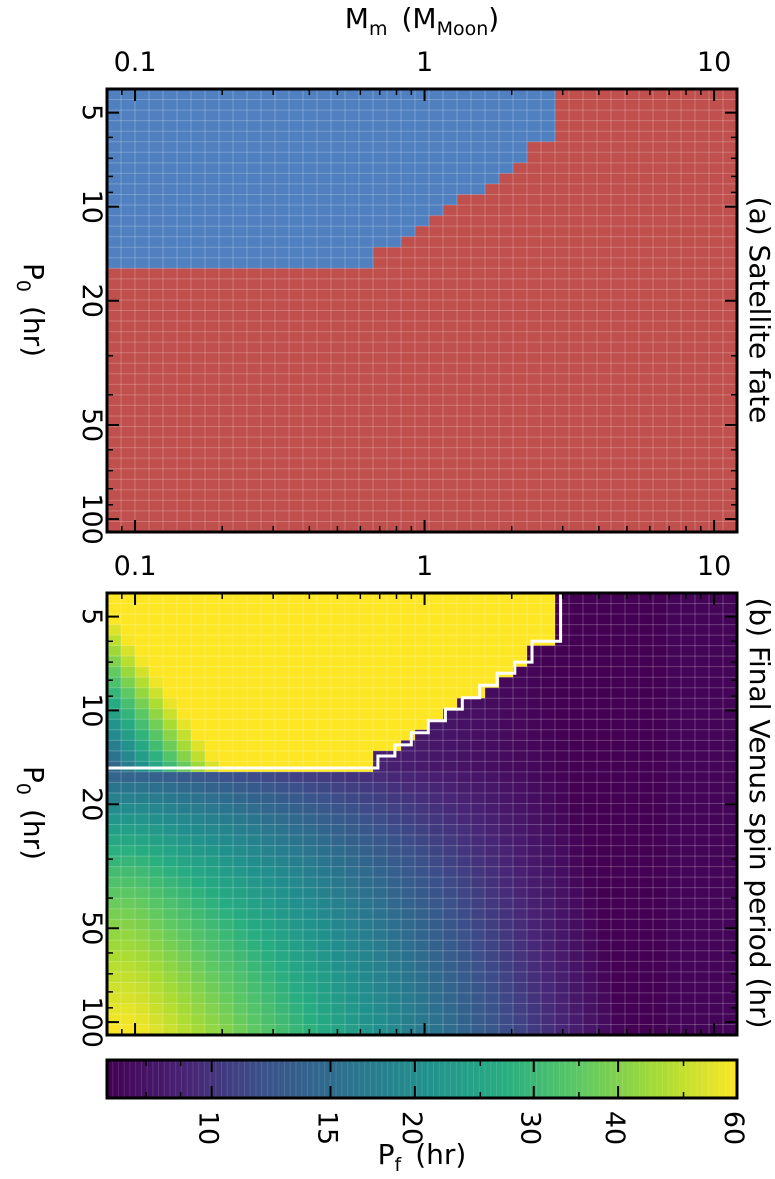 This screenshot has height=1179, width=775. What do you see at coordinates (135, 62) in the screenshot?
I see `x-tick-label: 0.1` at bounding box center [135, 62].